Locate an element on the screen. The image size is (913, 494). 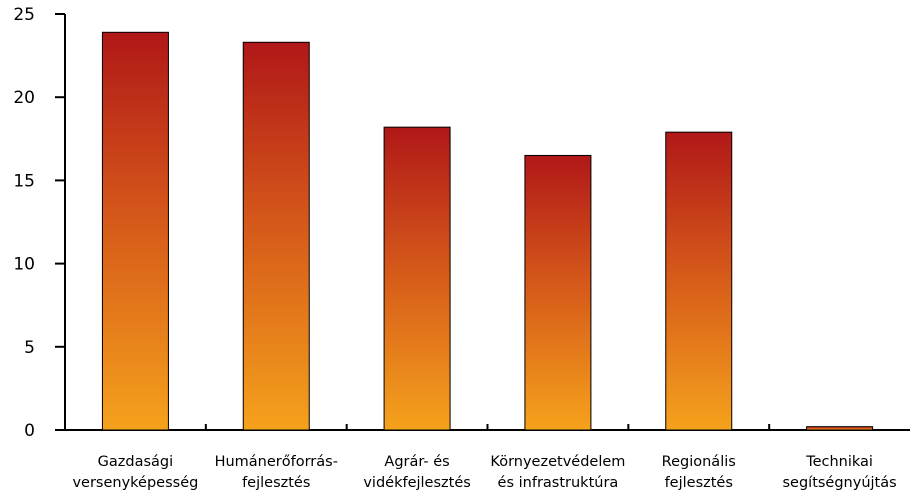
y-tick-label: 15 is located at coordinates (24, 181).